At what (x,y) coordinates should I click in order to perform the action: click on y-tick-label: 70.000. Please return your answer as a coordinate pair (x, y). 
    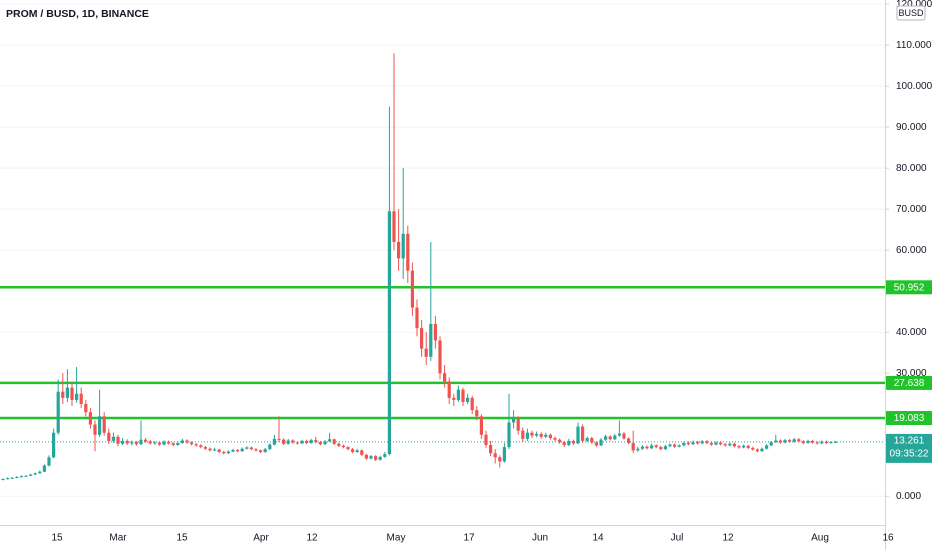
    Looking at the image, I should click on (911, 209).